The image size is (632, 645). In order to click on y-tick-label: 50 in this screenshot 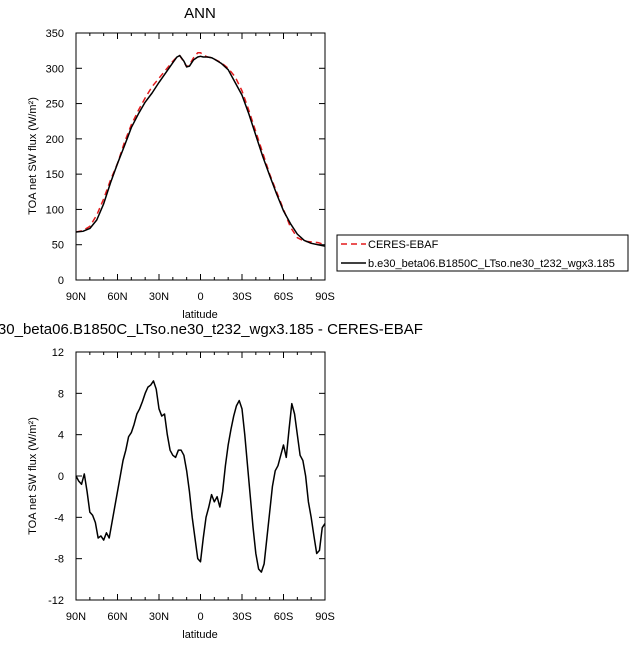, I will do `click(58, 246)`.